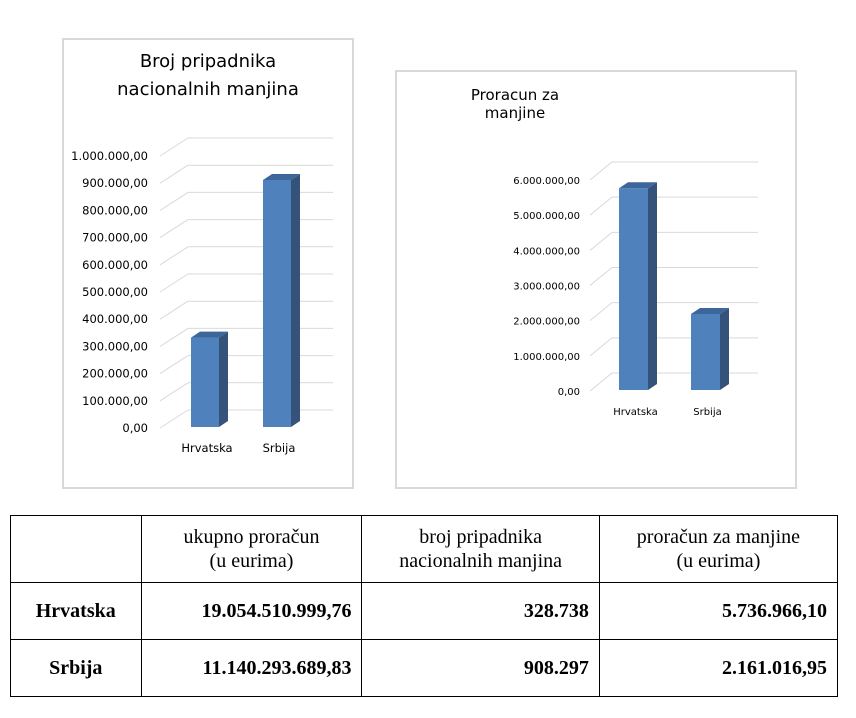 The width and height of the screenshot is (856, 718). What do you see at coordinates (480, 549) in the screenshot?
I see `header-minority-count: broj pripadnika nacionalnih manjina` at bounding box center [480, 549].